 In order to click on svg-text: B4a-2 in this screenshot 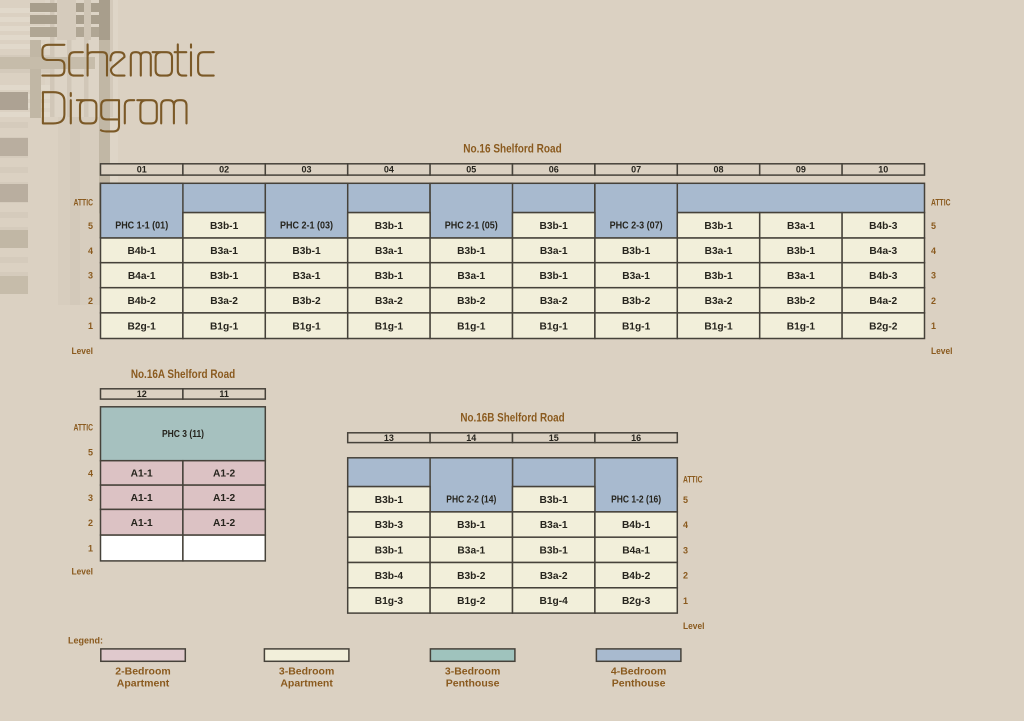, I will do `click(883, 301)`.